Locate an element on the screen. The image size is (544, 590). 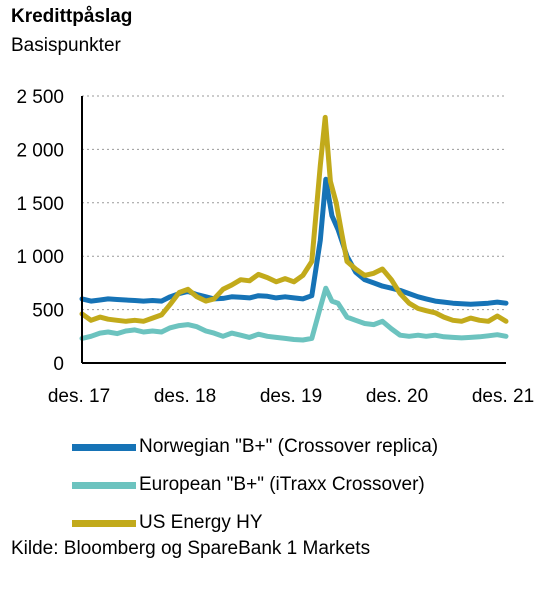
y-tick-label: 0 is located at coordinates (58, 364).